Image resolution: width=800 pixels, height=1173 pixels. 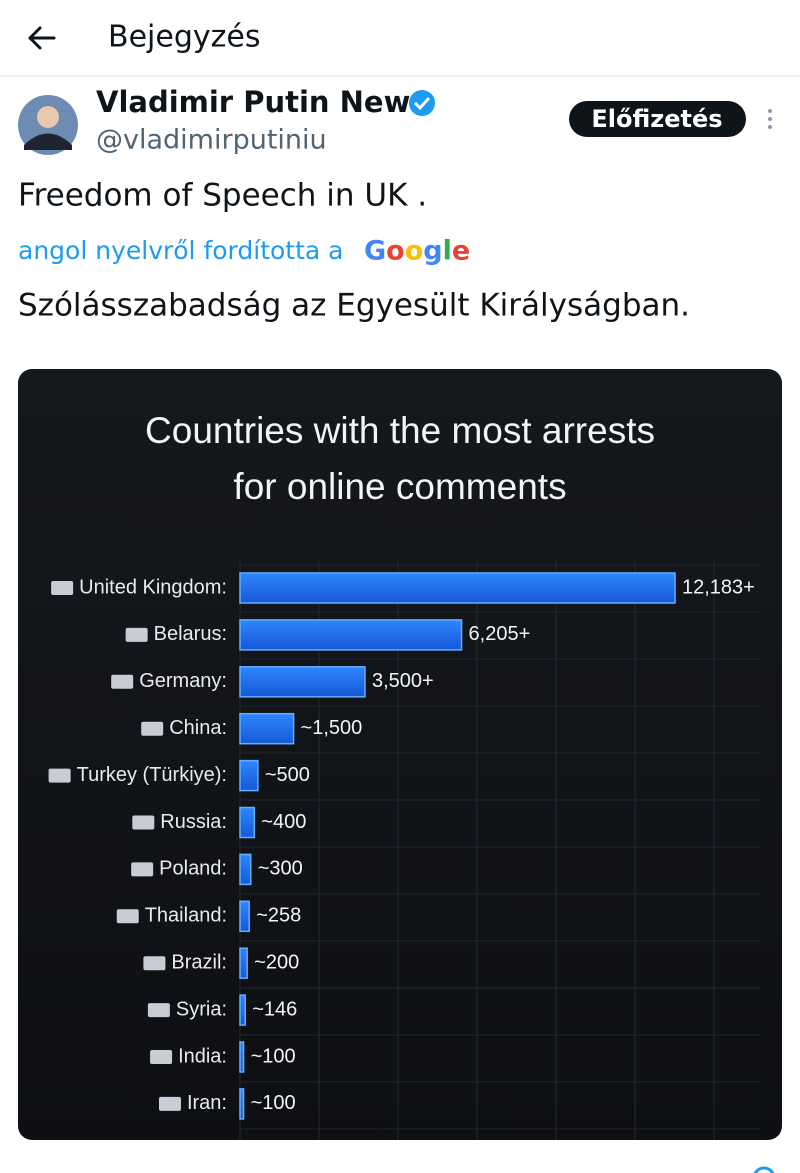 I want to click on category-label: Brazil:, so click(x=199, y=962).